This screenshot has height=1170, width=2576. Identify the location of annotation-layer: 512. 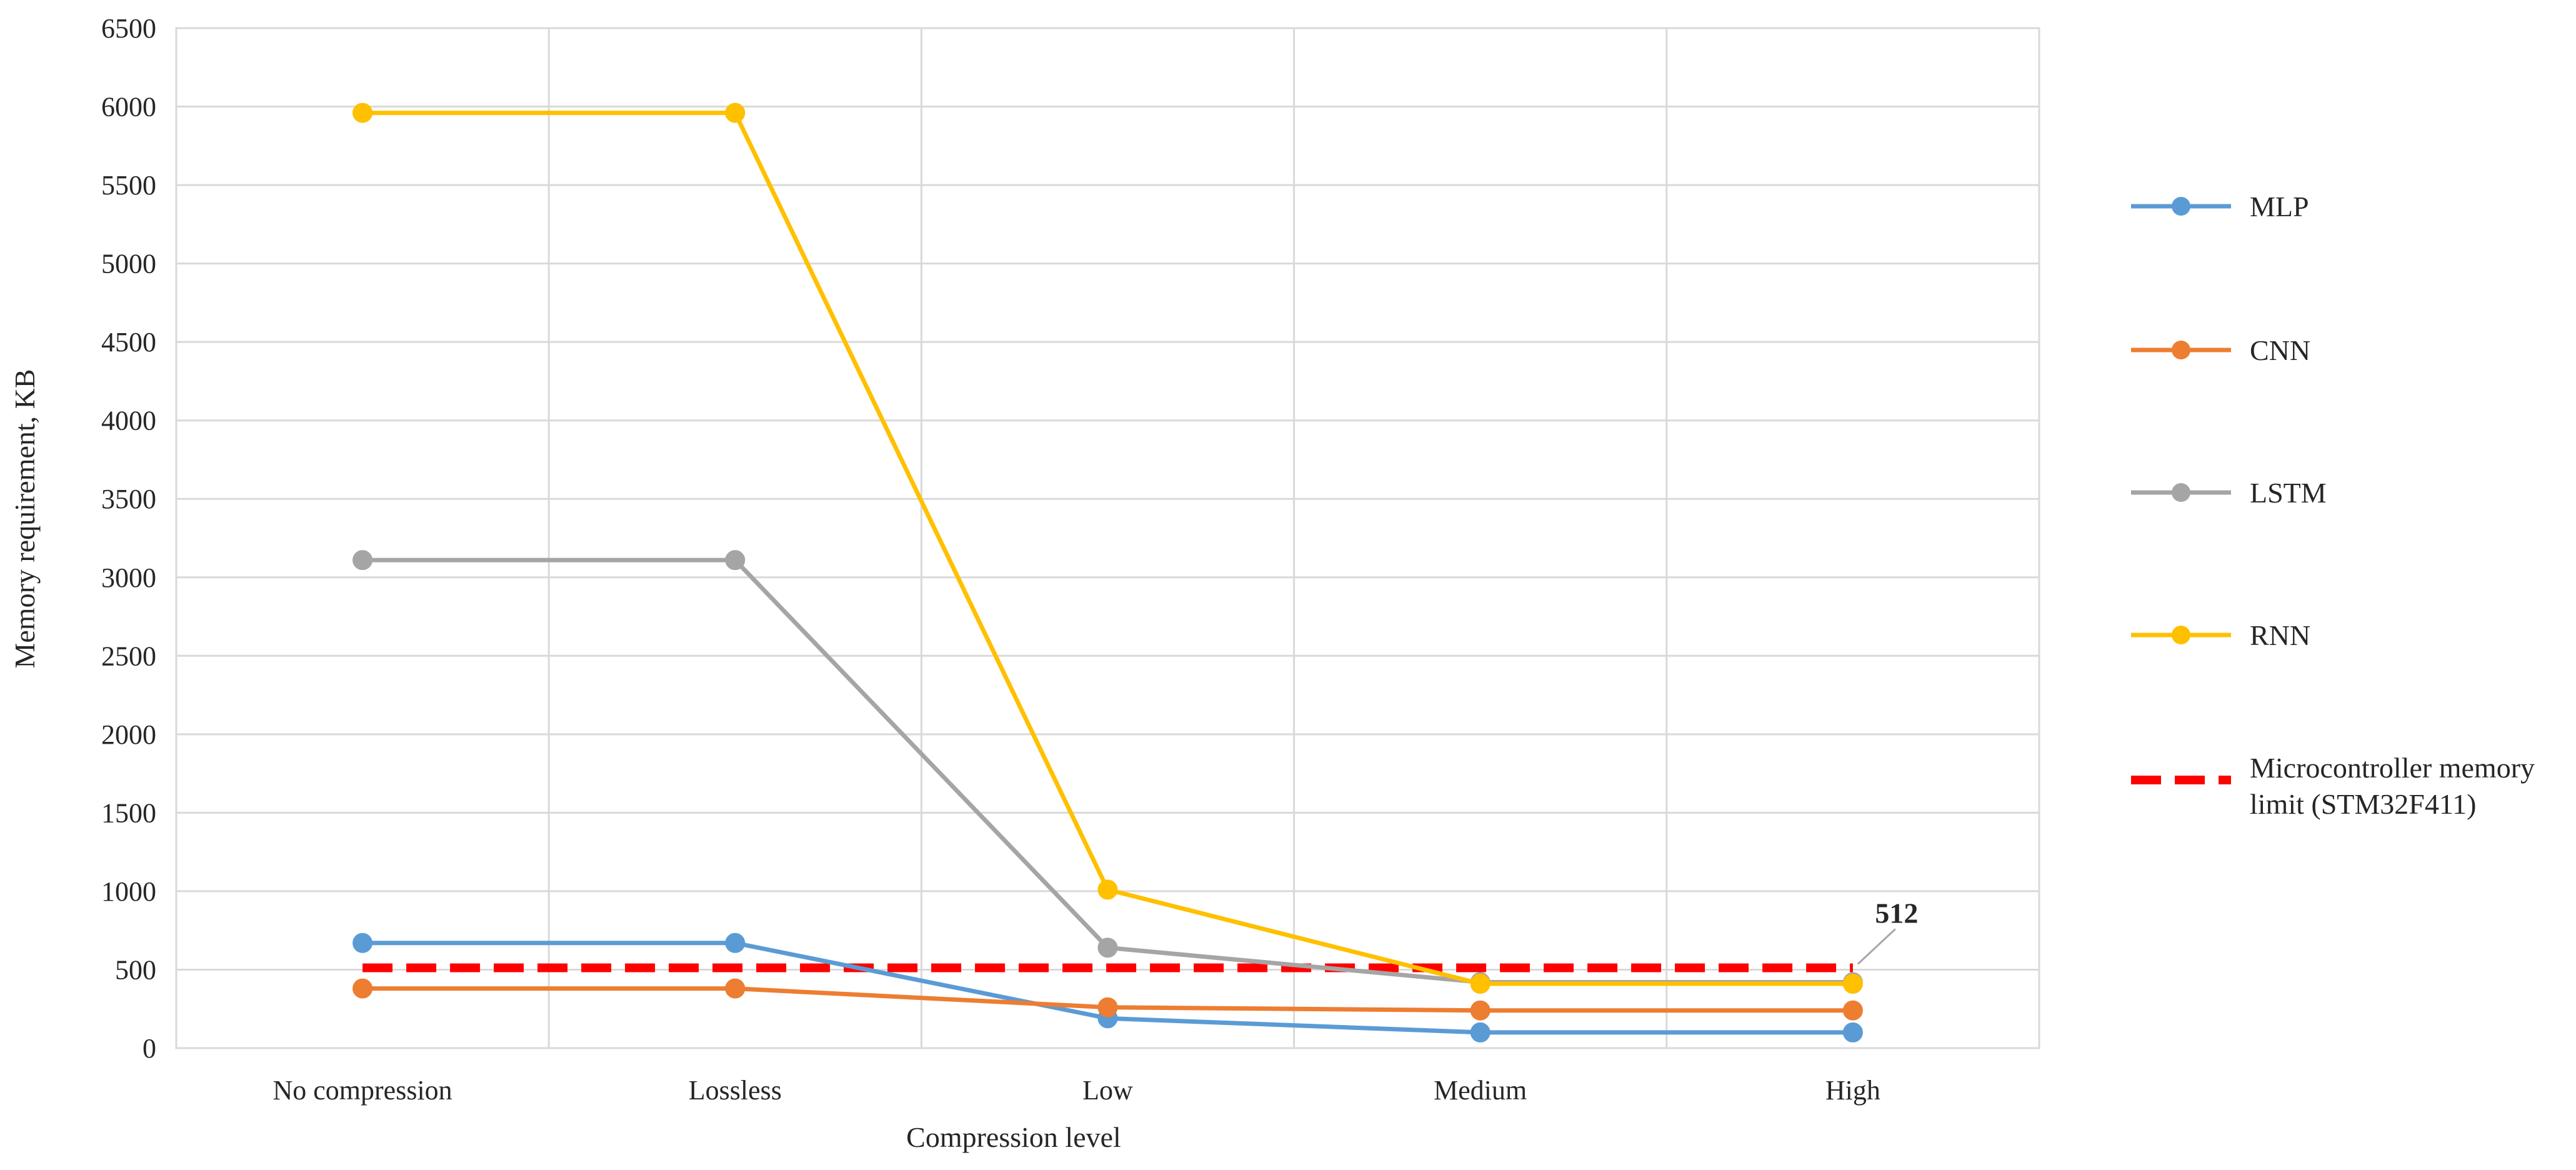
(1887, 931).